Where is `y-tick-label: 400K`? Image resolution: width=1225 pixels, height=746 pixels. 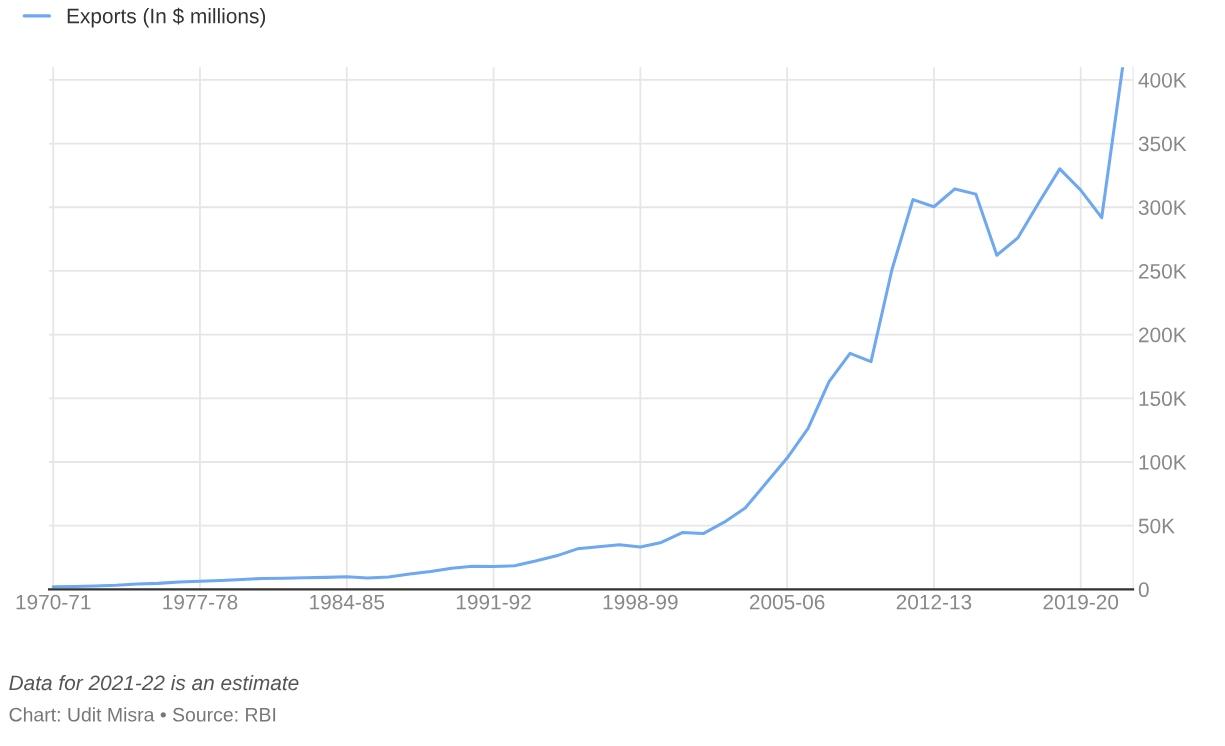 y-tick-label: 400K is located at coordinates (1162, 80).